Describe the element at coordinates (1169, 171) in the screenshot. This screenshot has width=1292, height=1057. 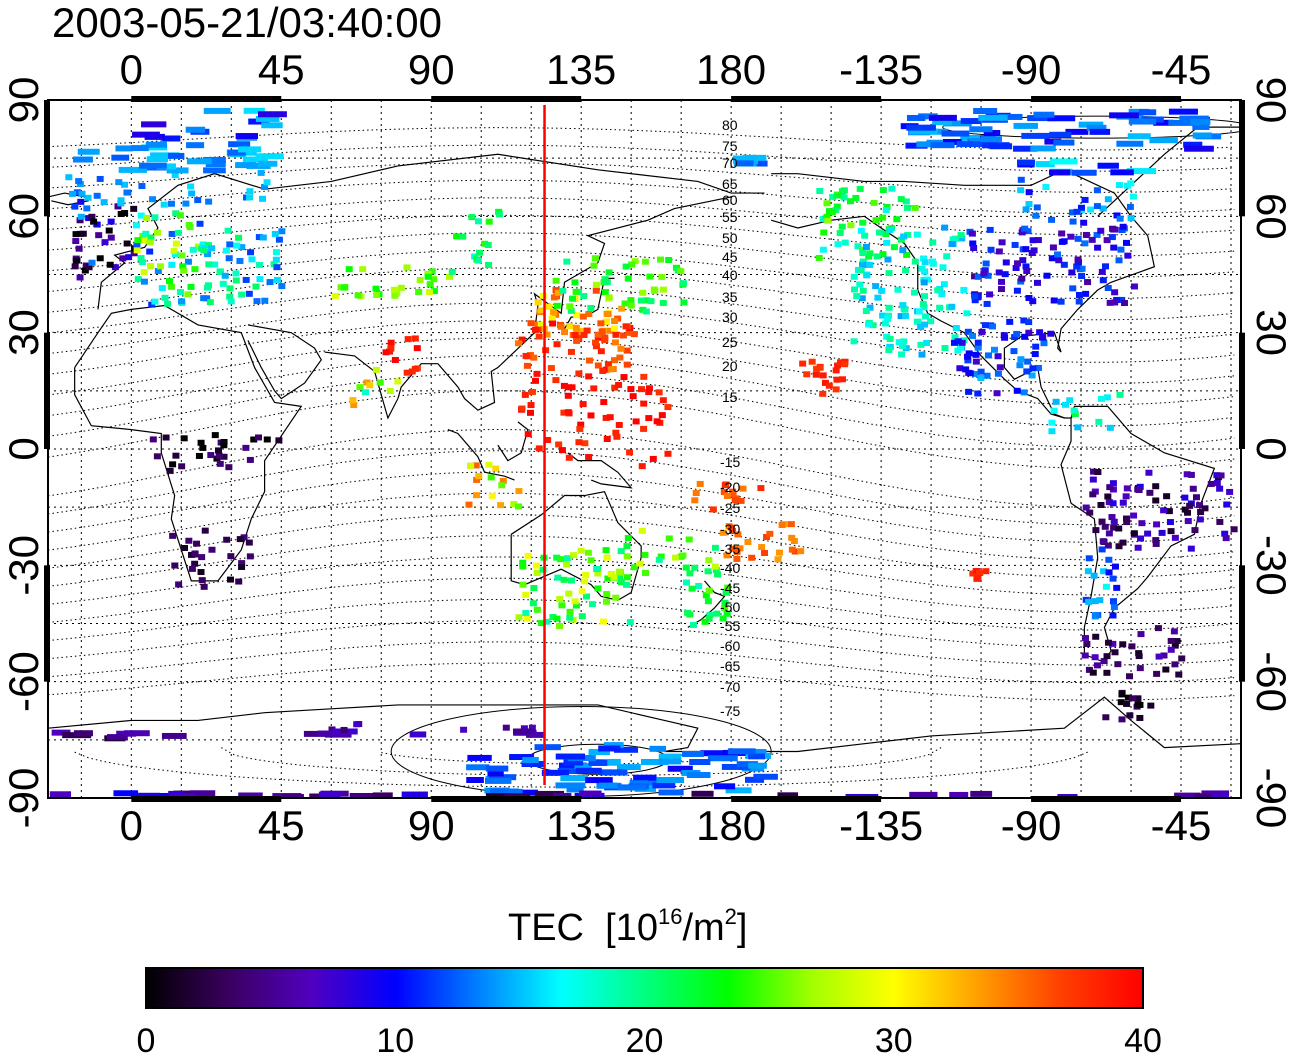
I see `coastline` at that location.